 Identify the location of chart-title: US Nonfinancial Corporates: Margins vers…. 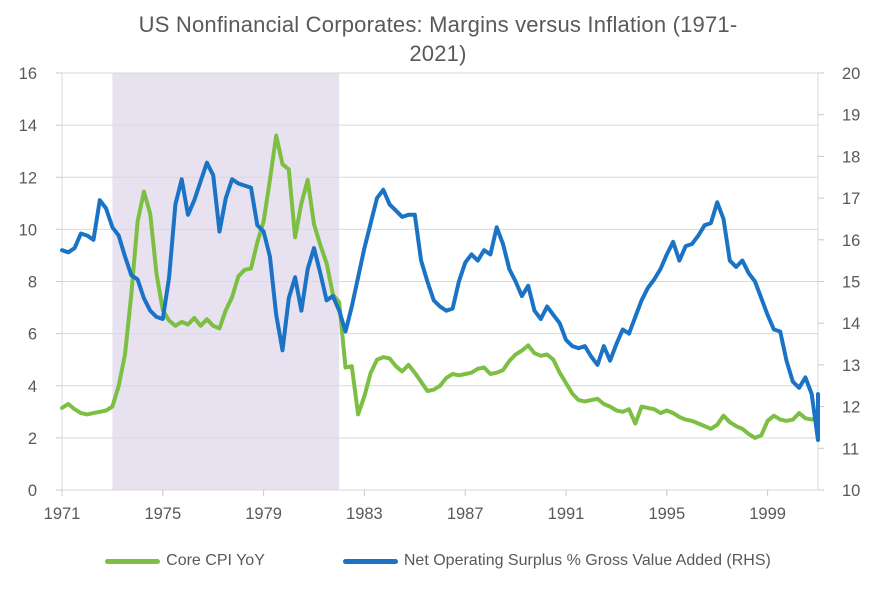
(438, 39).